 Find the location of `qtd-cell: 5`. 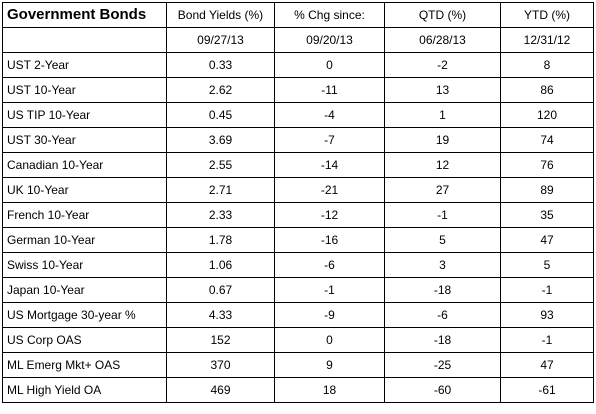

qtd-cell: 5 is located at coordinates (442, 240).